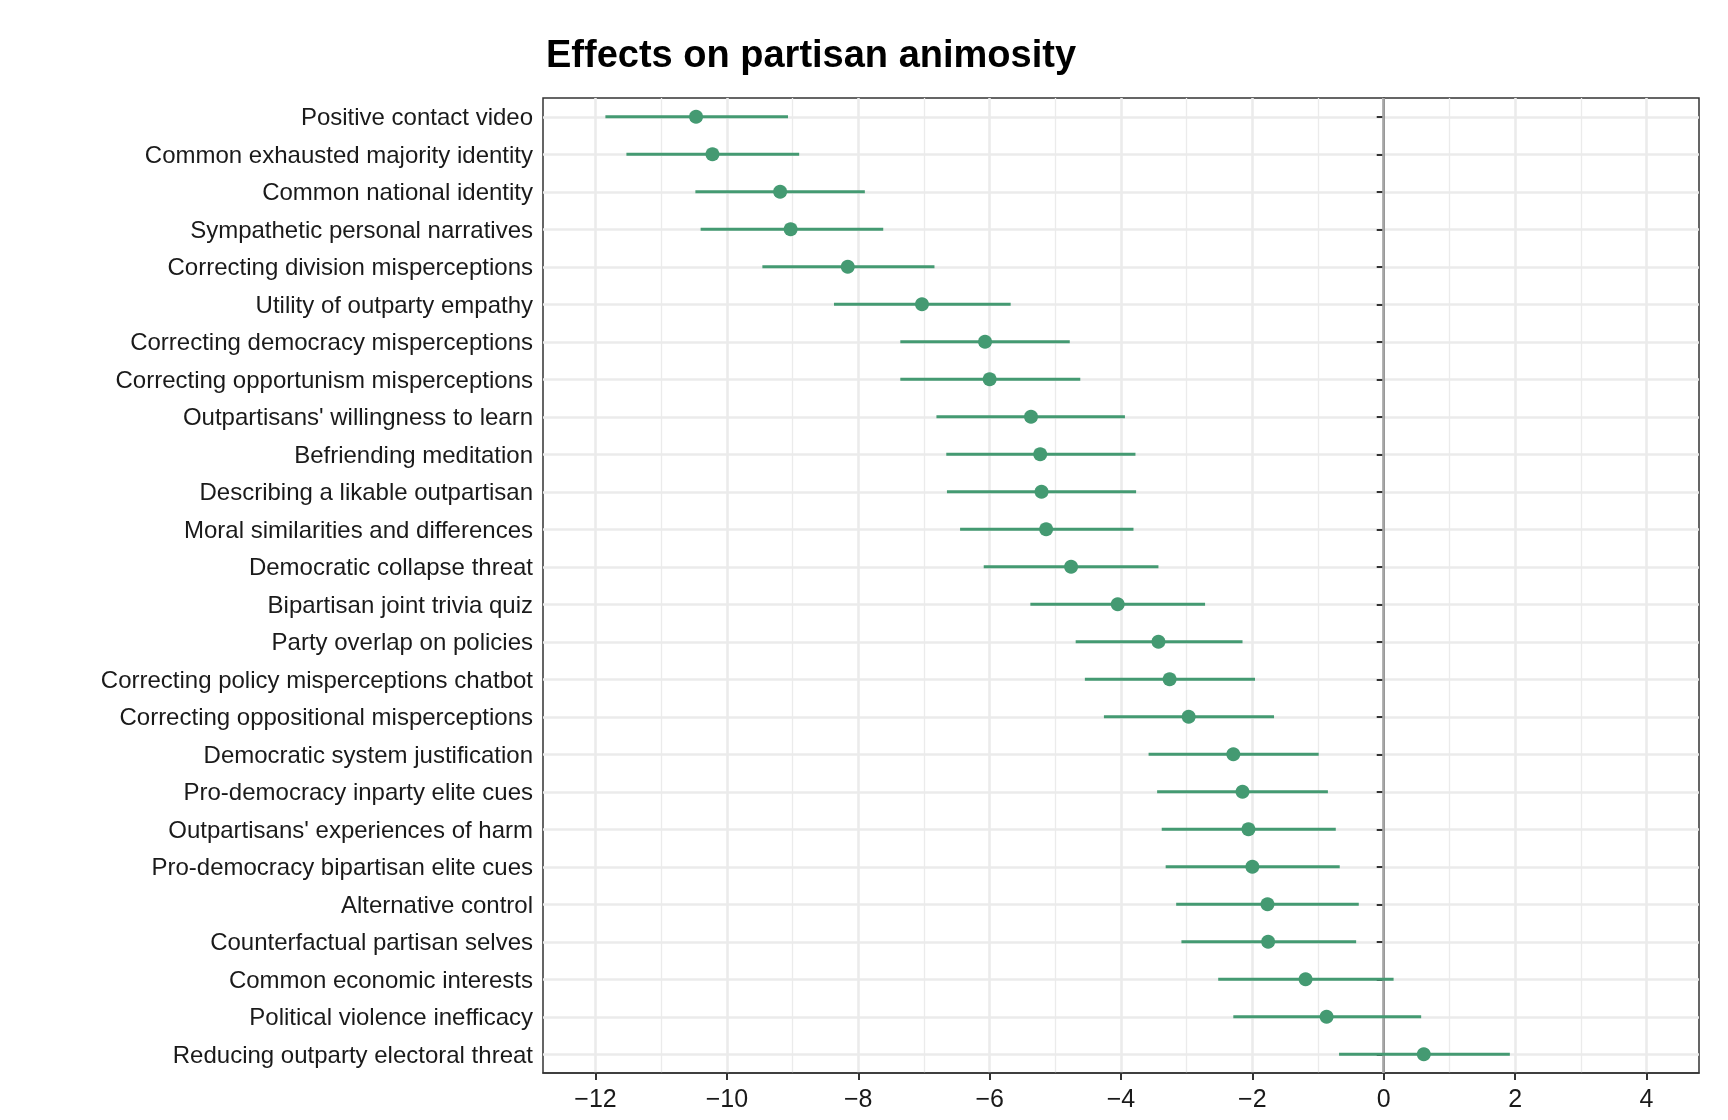 This screenshot has height=1120, width=1728. Describe the element at coordinates (391, 1017) in the screenshot. I see `y-tick-label: Political violence inefficacy` at that location.